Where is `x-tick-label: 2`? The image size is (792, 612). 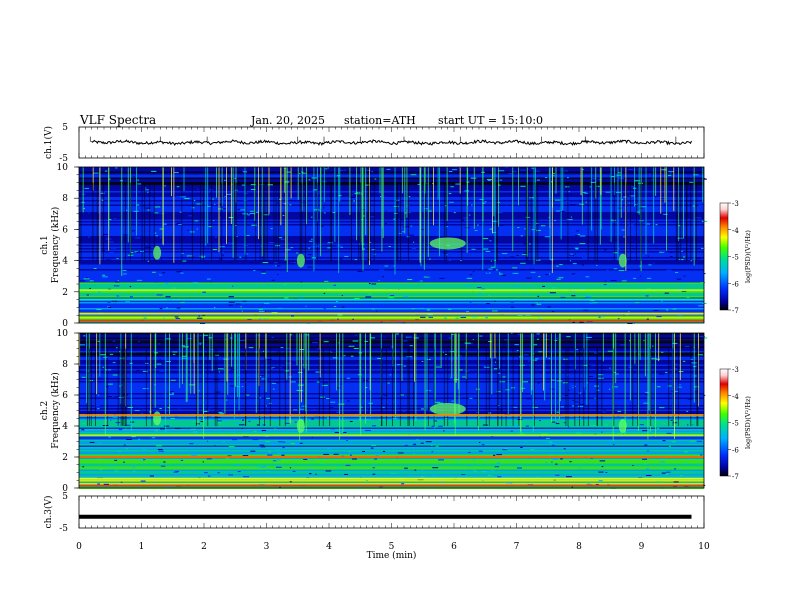 x-tick-label: 2 is located at coordinates (204, 547).